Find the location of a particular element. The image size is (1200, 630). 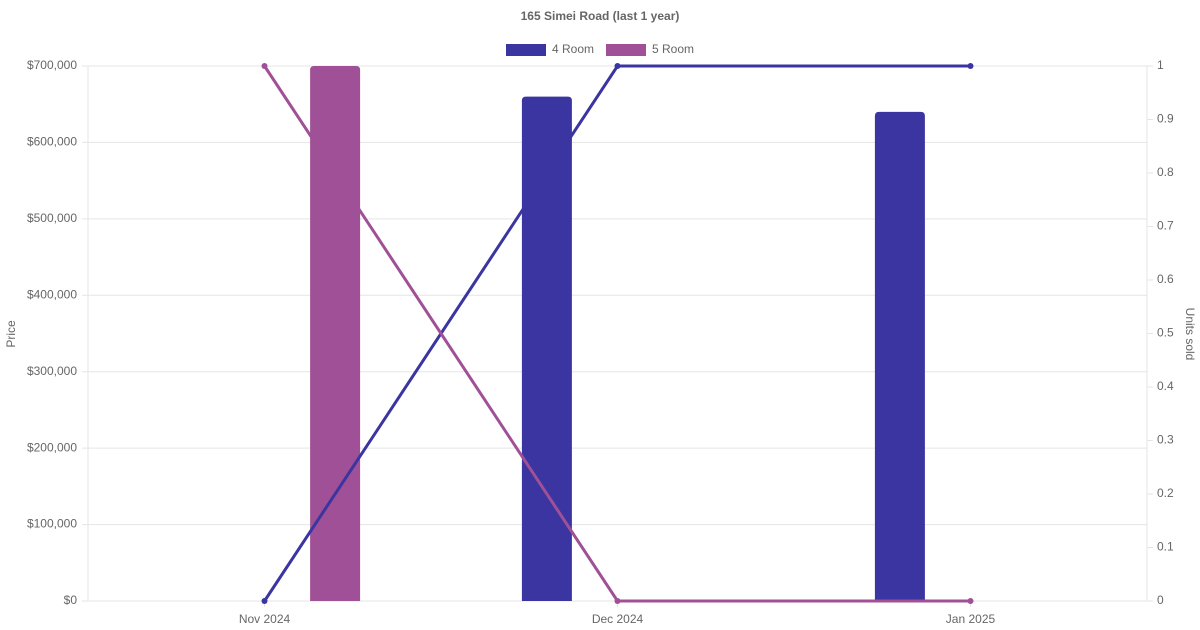

x-tick-label: Nov 2024 is located at coordinates (265, 619).